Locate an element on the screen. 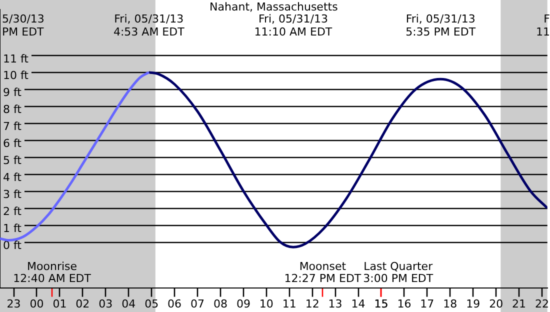 The image size is (550, 312). y-tick-label: 3 ft is located at coordinates (12, 194).